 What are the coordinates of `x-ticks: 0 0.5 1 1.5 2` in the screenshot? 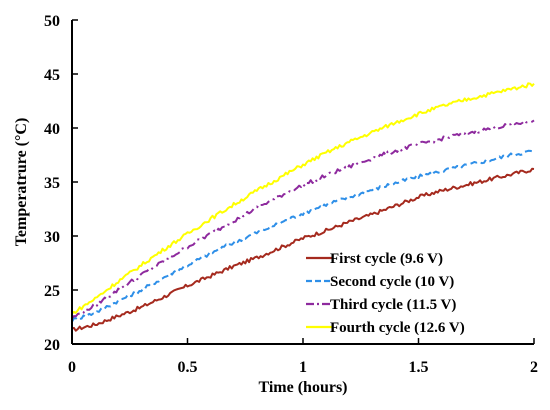 It's located at (303, 357).